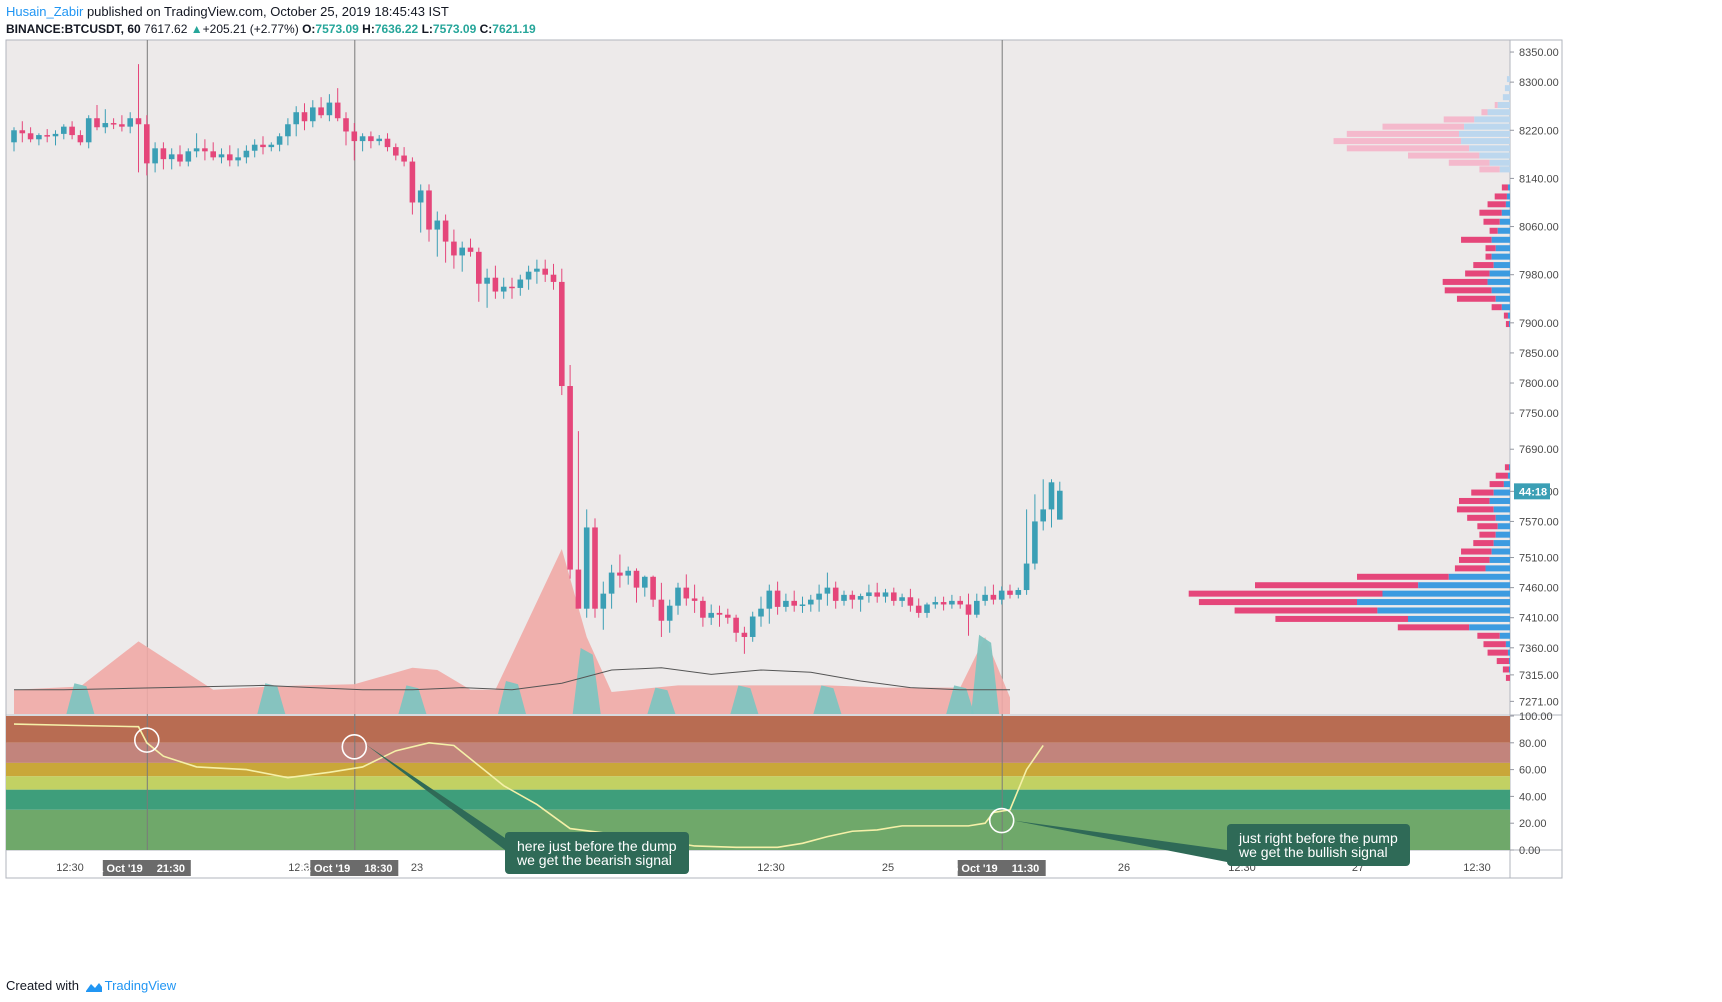 The height and width of the screenshot is (1002, 1722). What do you see at coordinates (528, 786) in the screenshot?
I see `oscillator-line` at bounding box center [528, 786].